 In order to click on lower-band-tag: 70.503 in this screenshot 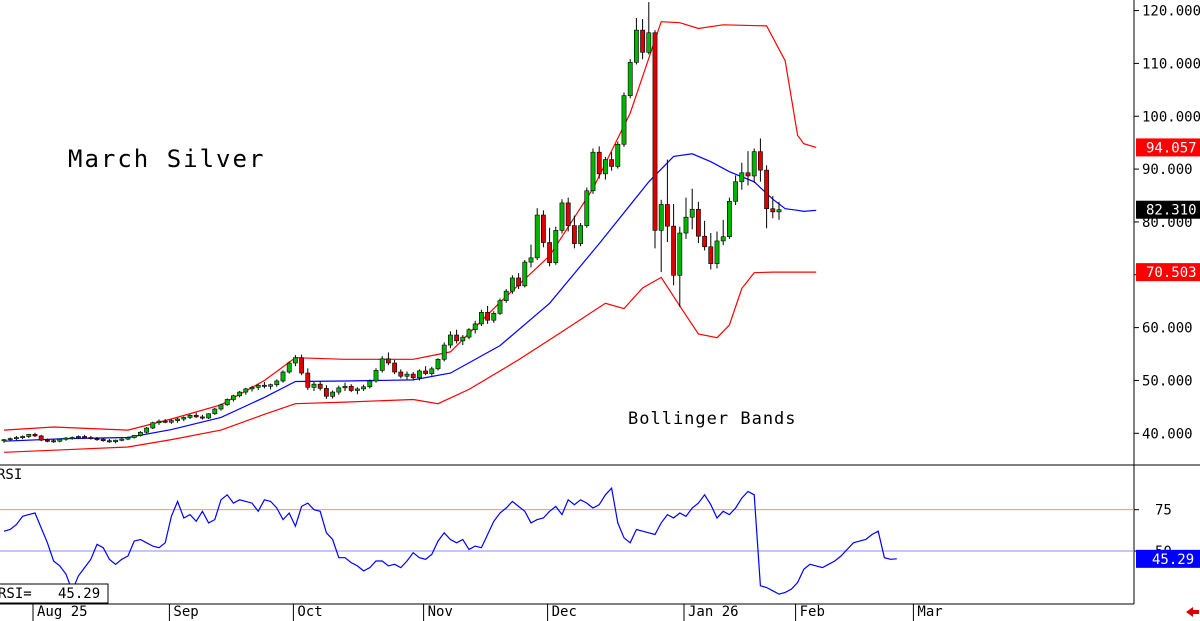, I will do `click(1171, 273)`.